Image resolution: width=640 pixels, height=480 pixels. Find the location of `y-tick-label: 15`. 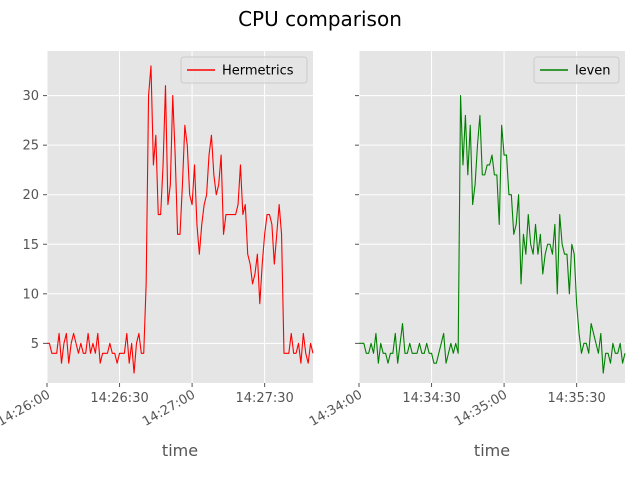

y-tick-label: 15 is located at coordinates (30, 245).